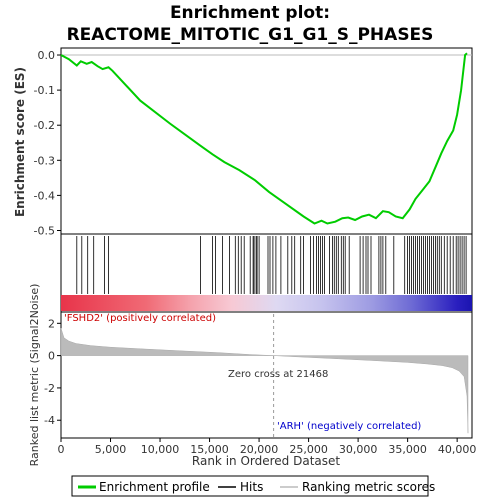 Image resolution: width=500 pixels, height=500 pixels. I want to click on positive-label: 'FSHD2' (positively correlated), so click(140, 318).